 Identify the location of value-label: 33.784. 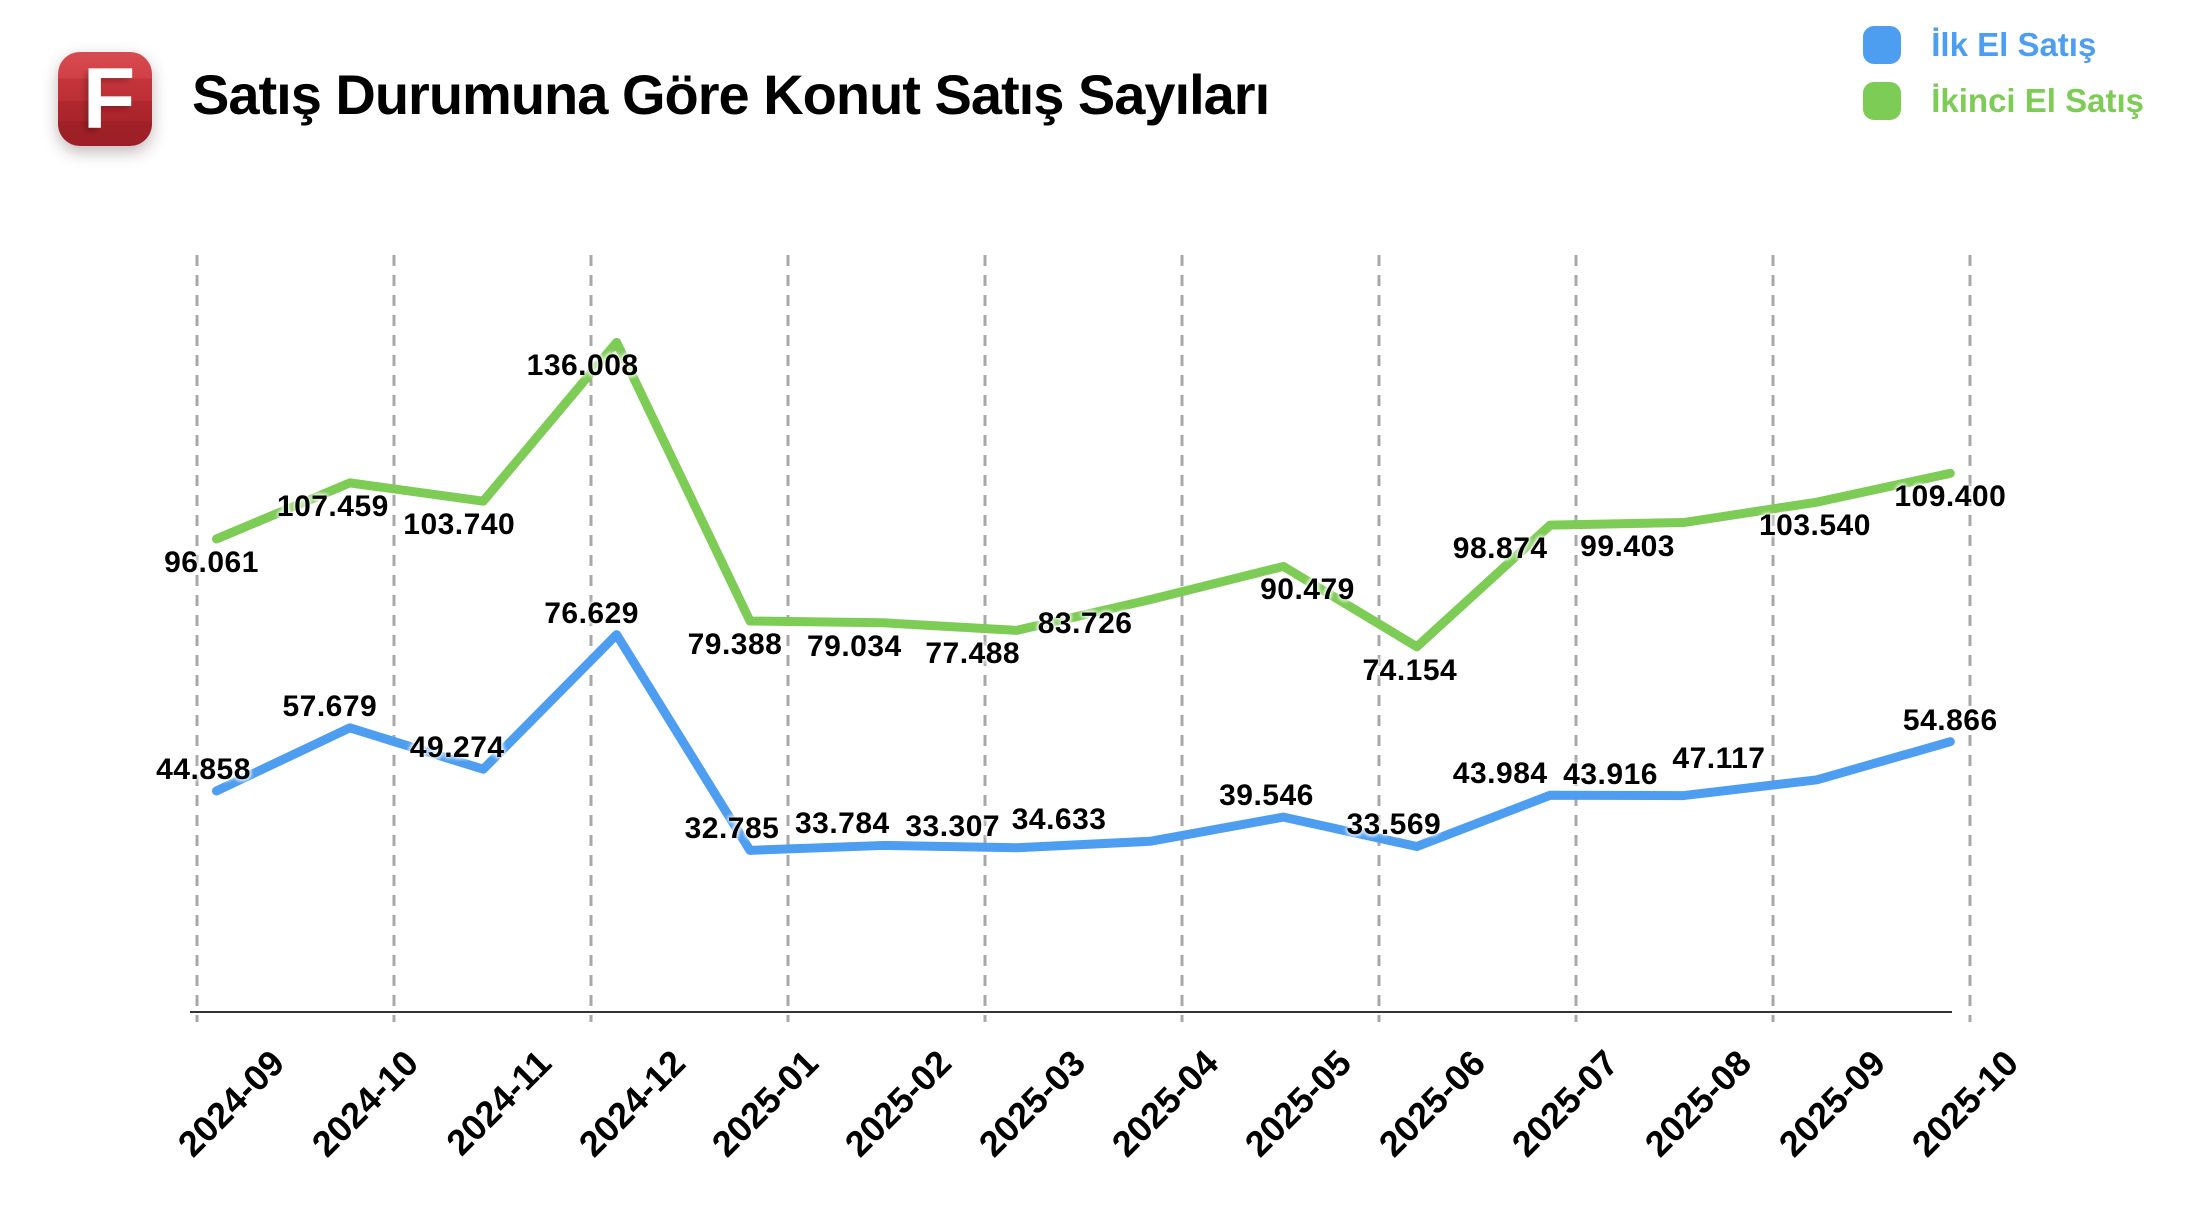
(842, 824).